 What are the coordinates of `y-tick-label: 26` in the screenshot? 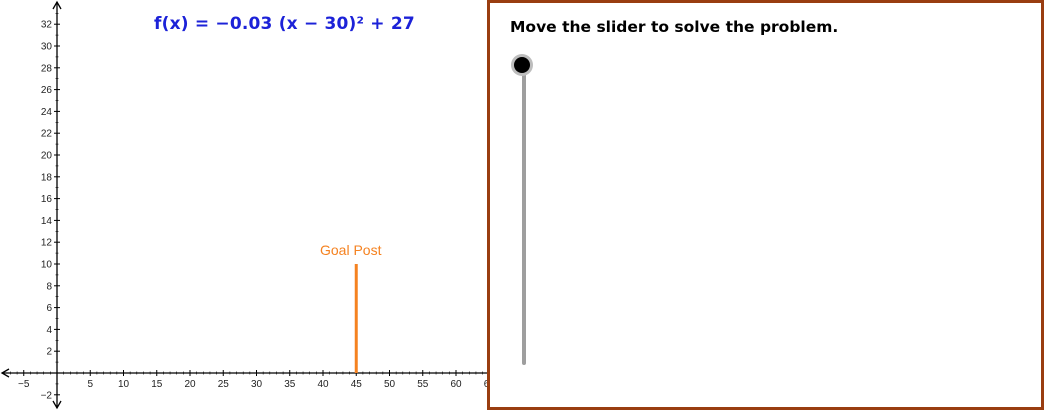 It's located at (47, 90).